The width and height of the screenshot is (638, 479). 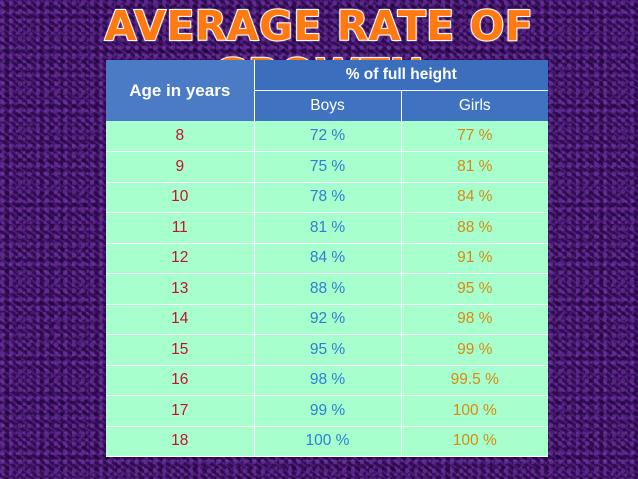 I want to click on table-row: 18 100 % 100 %, so click(x=327, y=441).